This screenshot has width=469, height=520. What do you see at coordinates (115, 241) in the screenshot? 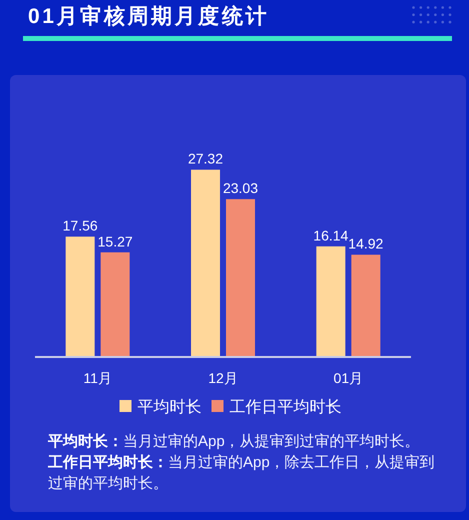
I see `data-label: 15.27` at bounding box center [115, 241].